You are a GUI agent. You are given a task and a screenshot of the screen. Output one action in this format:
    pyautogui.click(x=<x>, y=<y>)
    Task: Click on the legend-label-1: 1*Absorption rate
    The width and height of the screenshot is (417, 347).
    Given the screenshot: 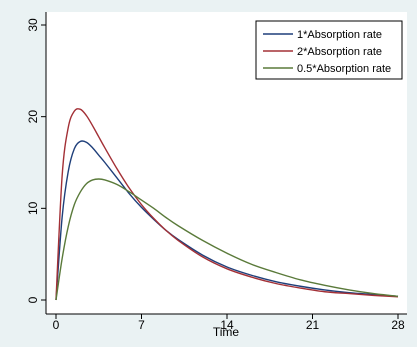 What is the action you would take?
    pyautogui.click(x=339, y=35)
    